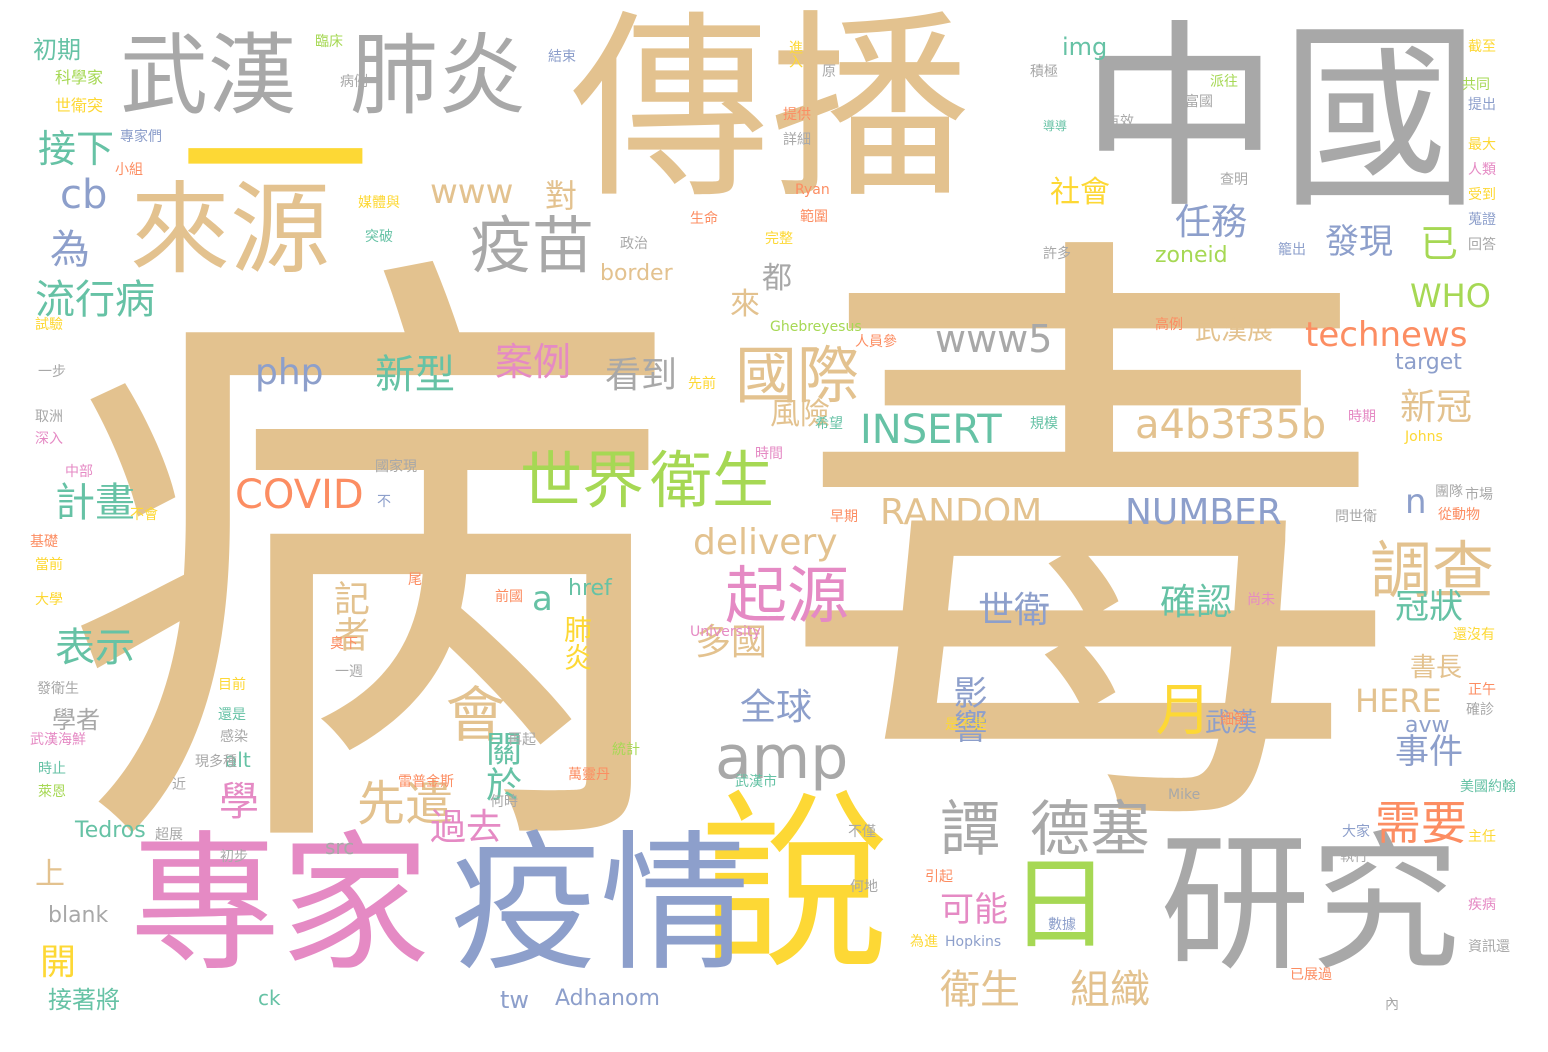  Describe the element at coordinates (1196, 602) in the screenshot. I see `word-43: 確認` at that location.